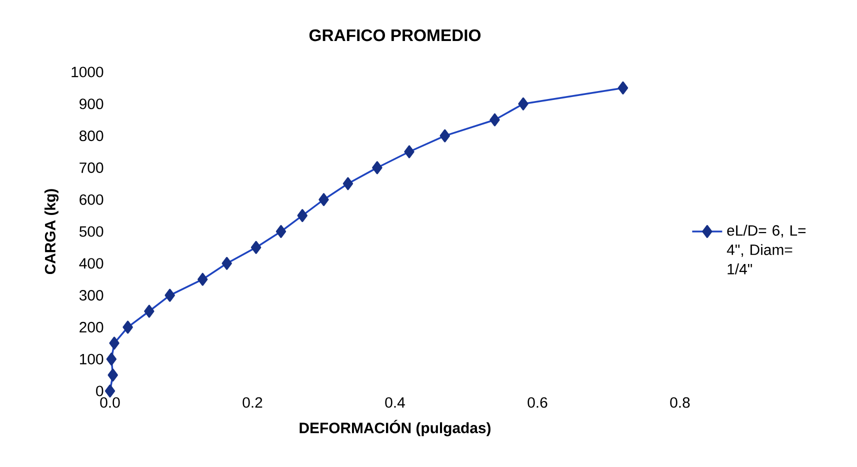 The image size is (857, 467). Describe the element at coordinates (92, 327) in the screenshot. I see `y-tick-label: 200` at that location.